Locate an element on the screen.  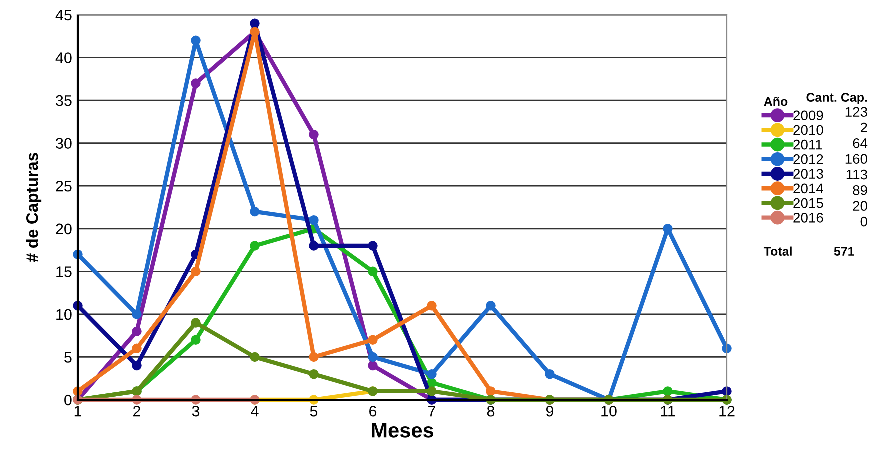
y-tick-label: 25 is located at coordinates (64, 186).